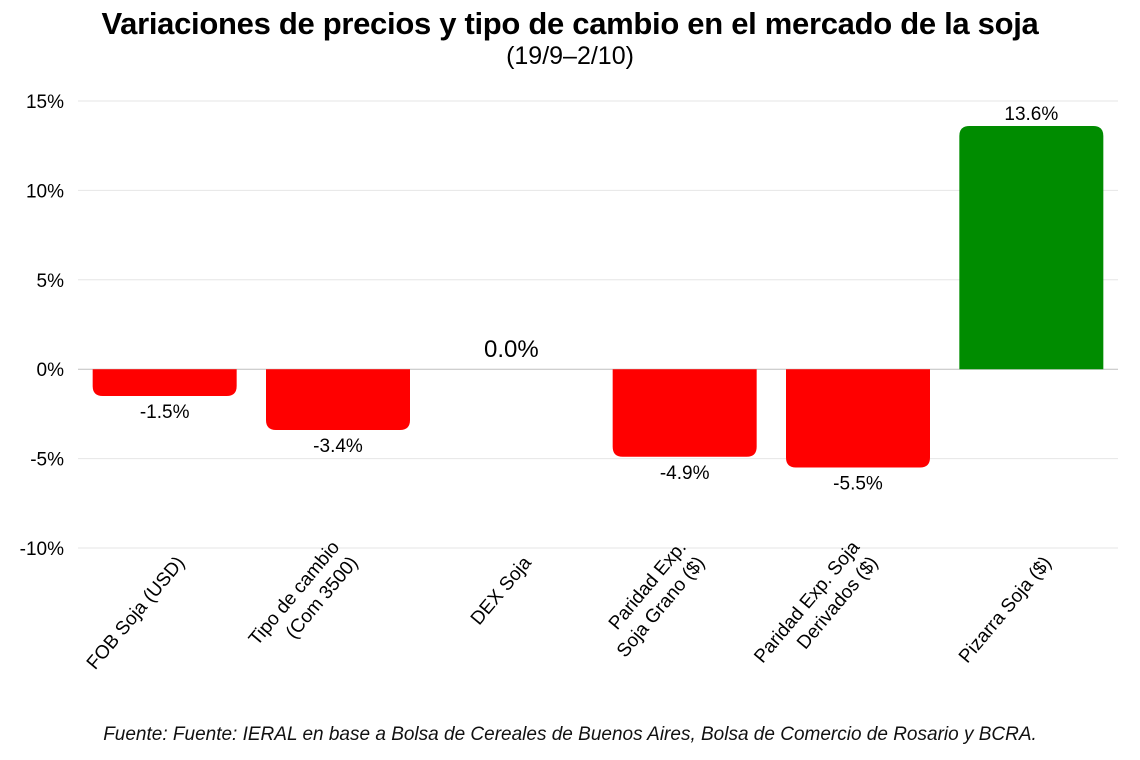 The image size is (1140, 760). Describe the element at coordinates (165, 412) in the screenshot. I see `data-label: -1.5%` at that location.